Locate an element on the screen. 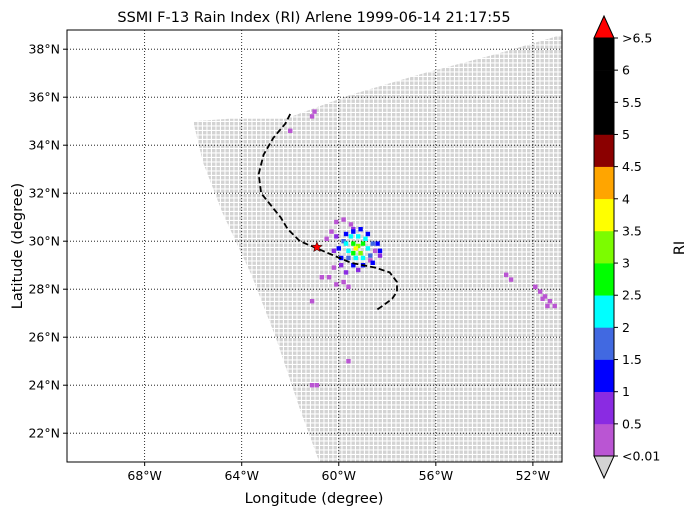 The image size is (697, 516). colorbar-upper-extension is located at coordinates (604, 26).